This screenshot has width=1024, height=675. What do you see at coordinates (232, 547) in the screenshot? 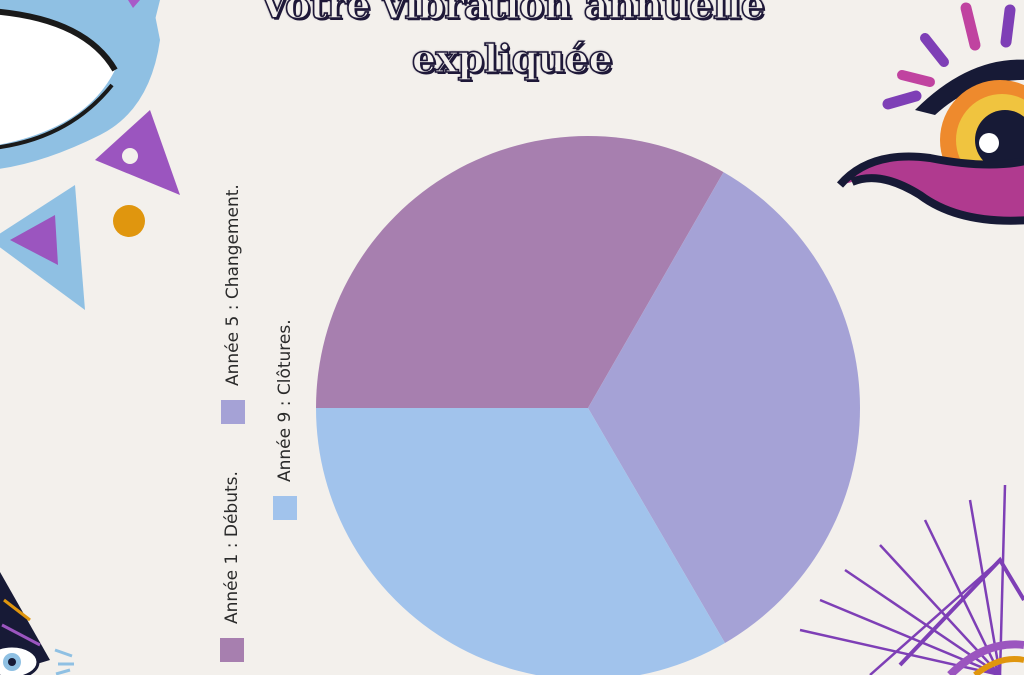
I see `legend-label-annee-1: Année 1 : Débuts.` at bounding box center [232, 547].